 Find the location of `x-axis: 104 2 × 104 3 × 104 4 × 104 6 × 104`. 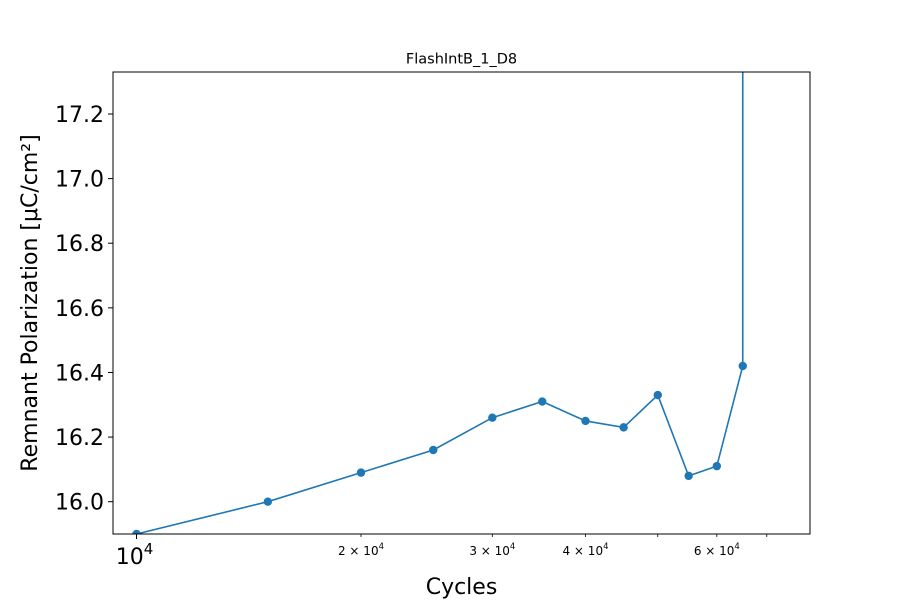

x-axis: 104 2 × 104 3 × 104 4 × 104 6 × 104 is located at coordinates (442, 552).